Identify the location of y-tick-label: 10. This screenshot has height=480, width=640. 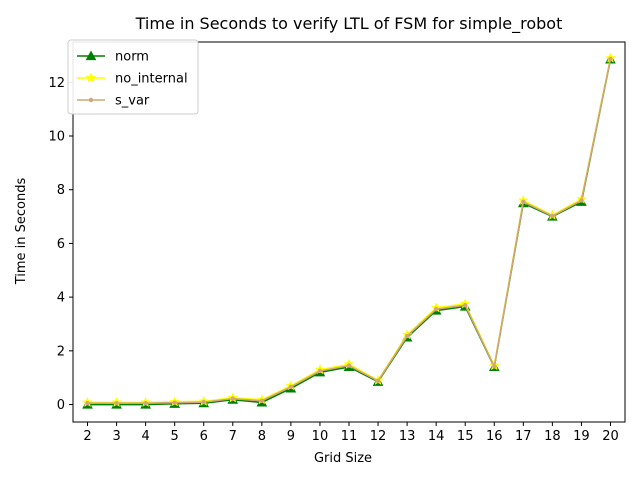
(56, 136).